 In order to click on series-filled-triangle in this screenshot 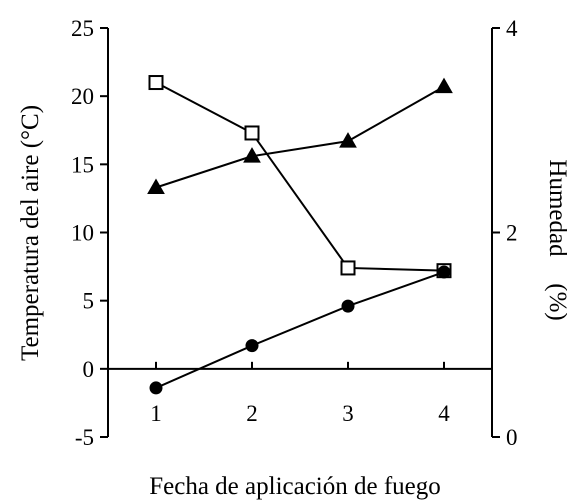, I will do `click(300, 136)`.